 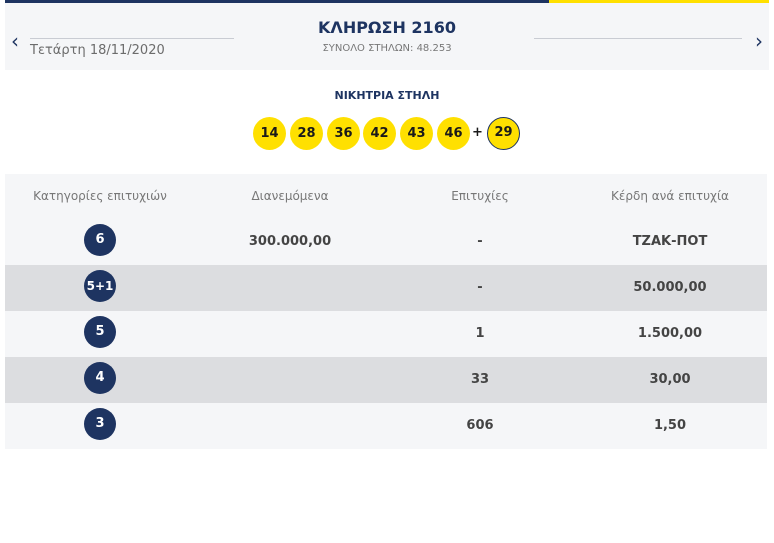 What do you see at coordinates (15, 41) in the screenshot?
I see `chevron-left-icon: ‹` at bounding box center [15, 41].